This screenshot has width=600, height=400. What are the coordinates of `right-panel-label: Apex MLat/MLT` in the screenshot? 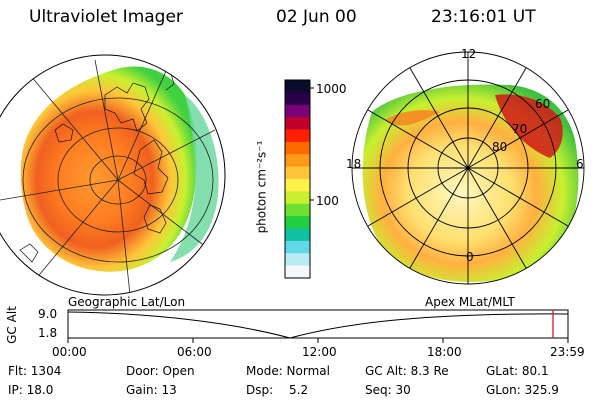 It's located at (470, 302).